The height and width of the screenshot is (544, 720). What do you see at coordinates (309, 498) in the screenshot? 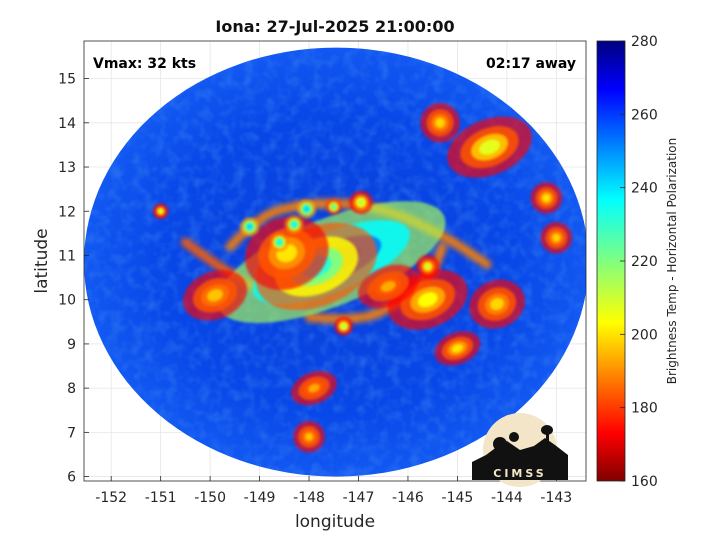
I see `x-tick-label: -148` at bounding box center [309, 498].